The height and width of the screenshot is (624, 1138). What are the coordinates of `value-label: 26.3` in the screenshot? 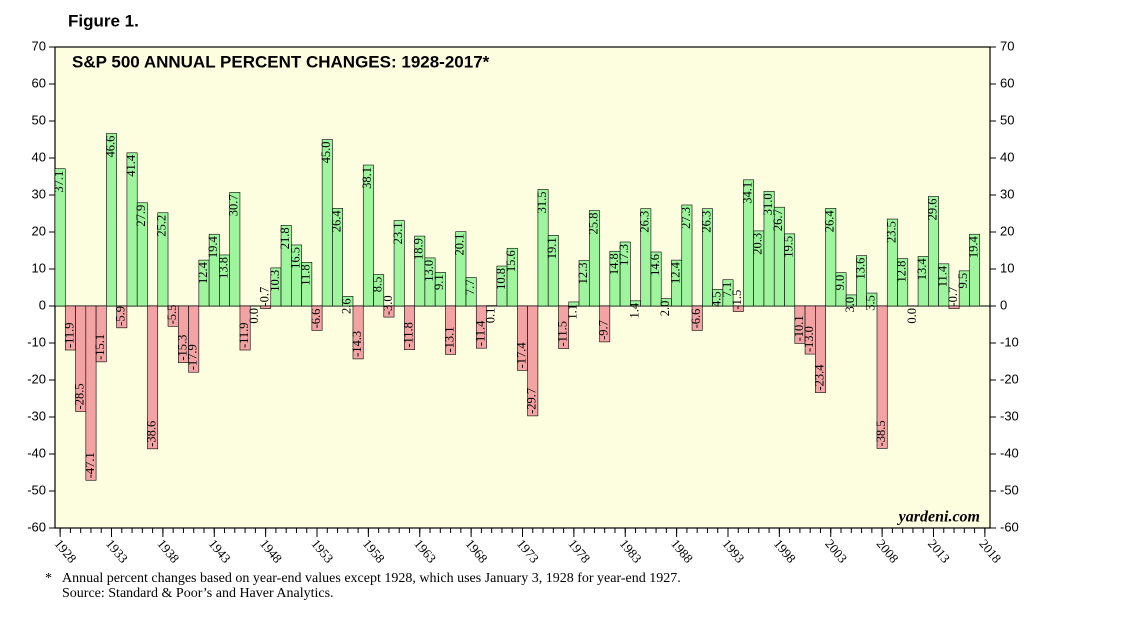 It's located at (706, 222).